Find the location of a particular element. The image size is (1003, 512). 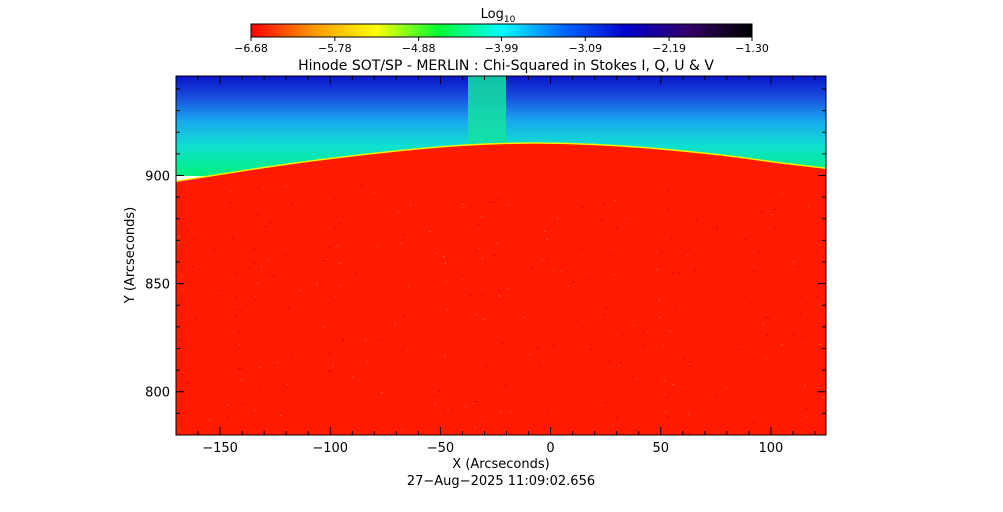

colorbar-tick-label: −5.78 is located at coordinates (335, 48).